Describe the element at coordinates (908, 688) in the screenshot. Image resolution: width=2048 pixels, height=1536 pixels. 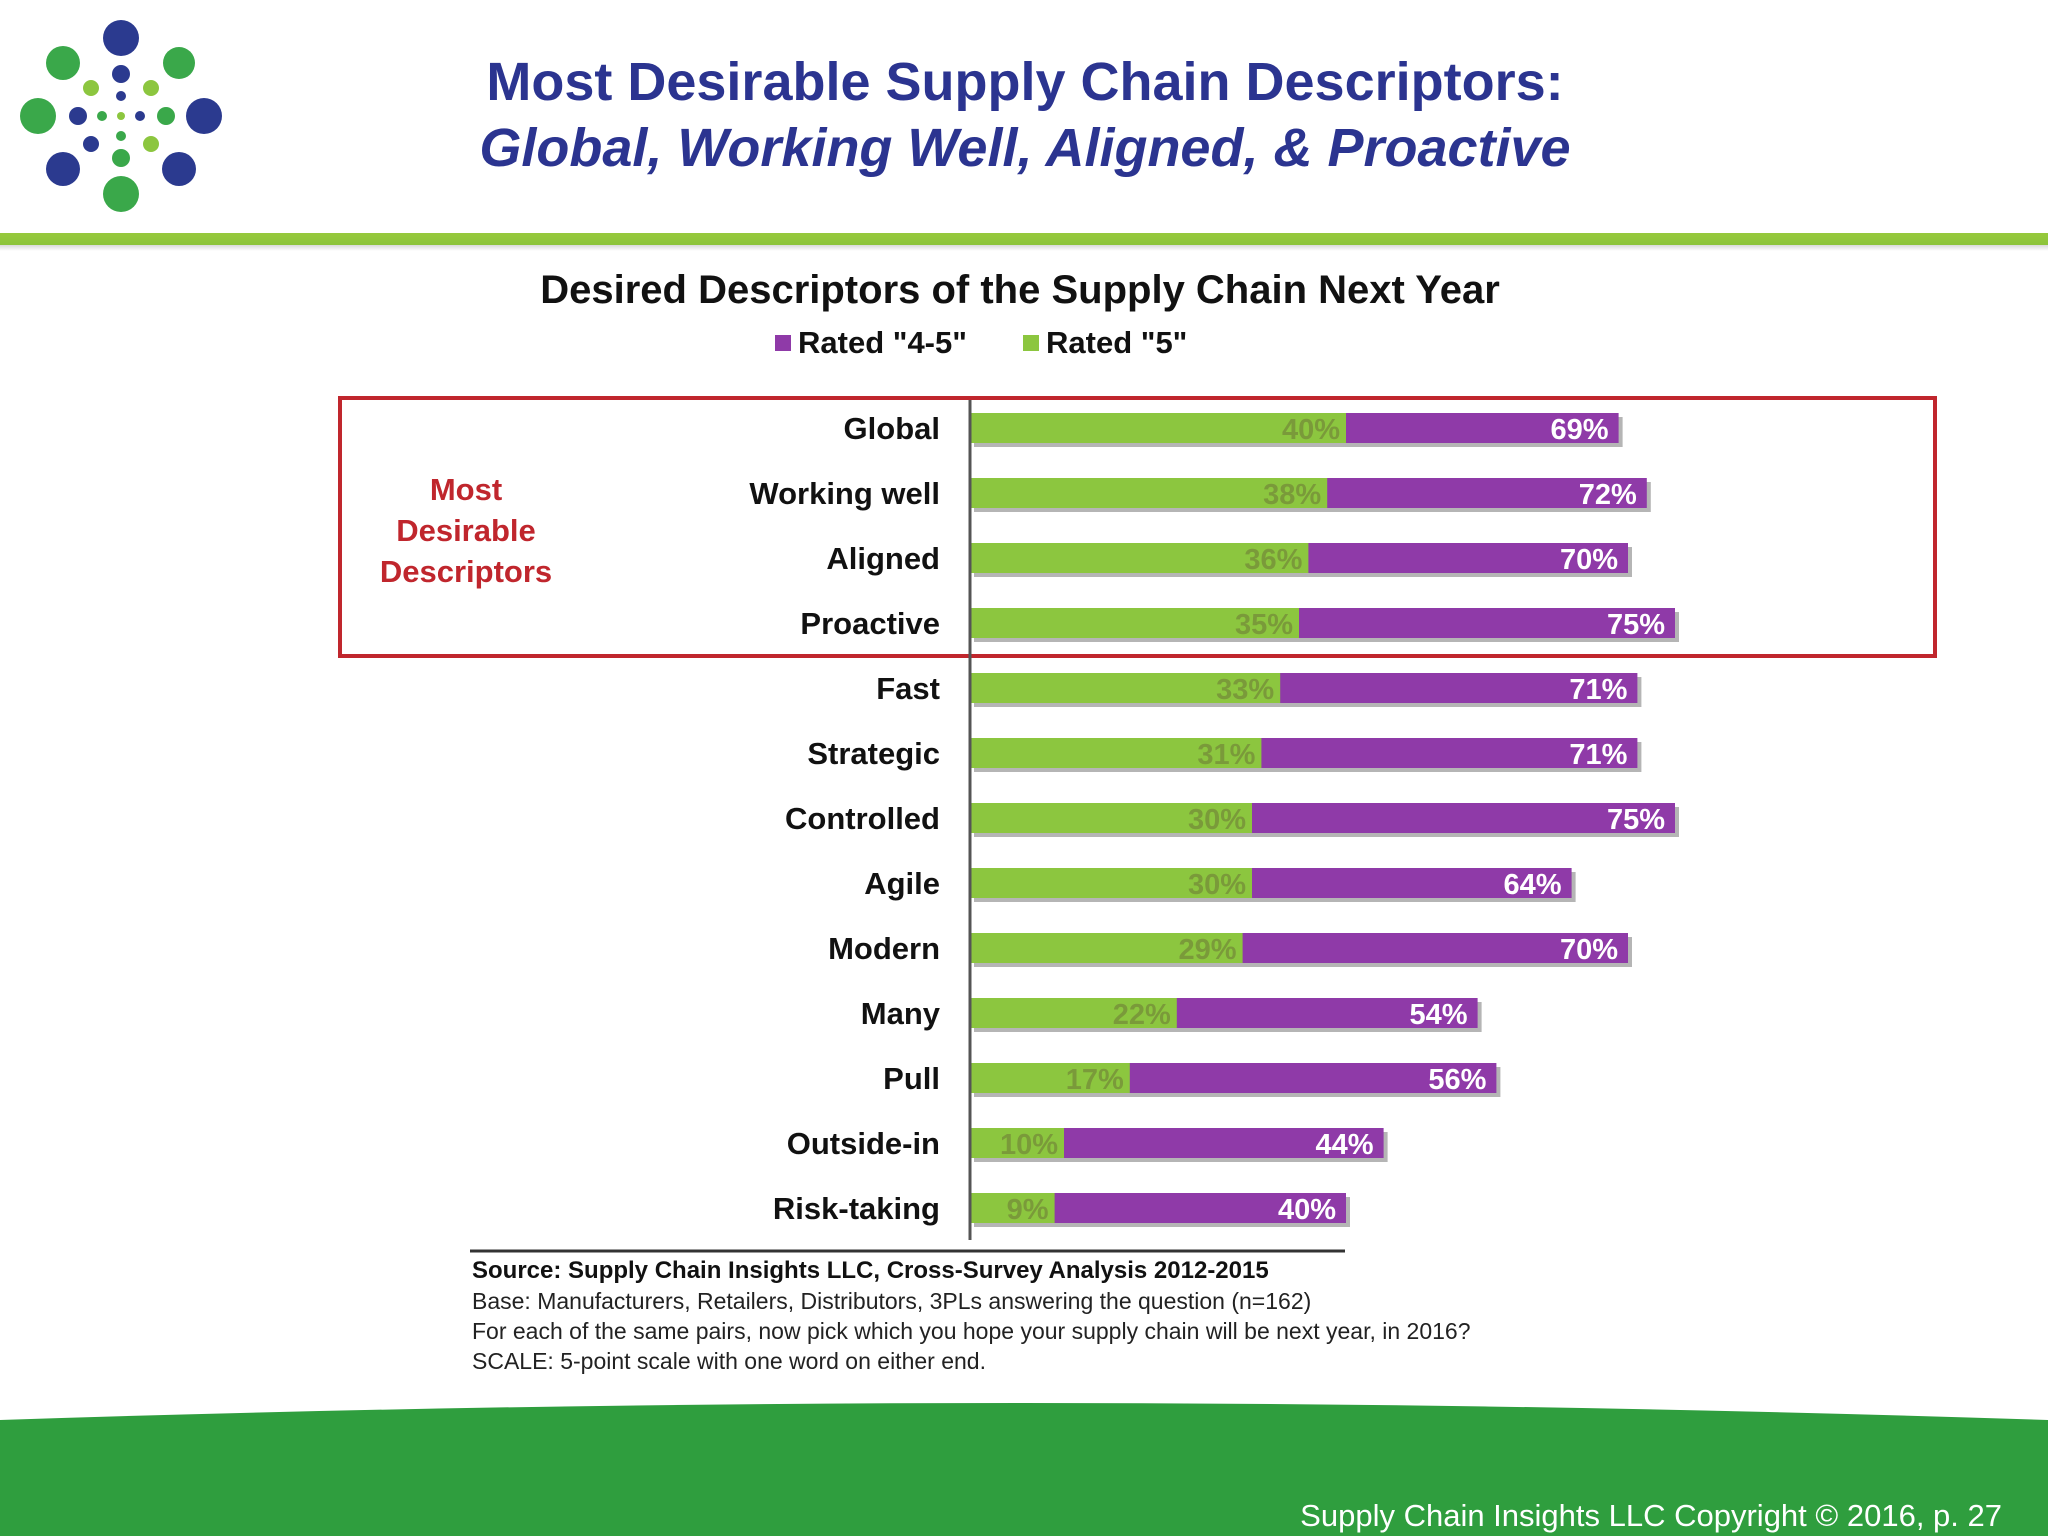
I see `category-label: Fast` at that location.